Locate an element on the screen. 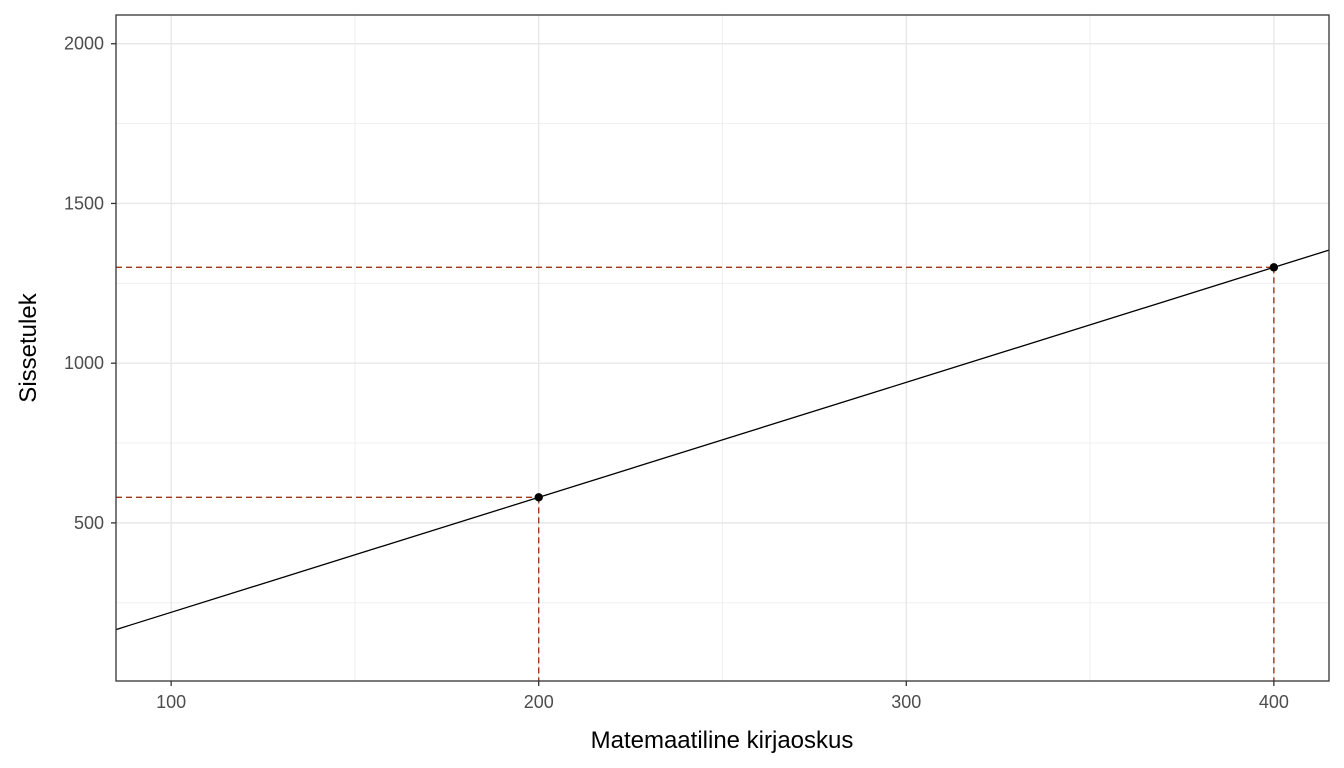 The width and height of the screenshot is (1344, 768). y-axis-title: Sissetulek is located at coordinates (28, 347).